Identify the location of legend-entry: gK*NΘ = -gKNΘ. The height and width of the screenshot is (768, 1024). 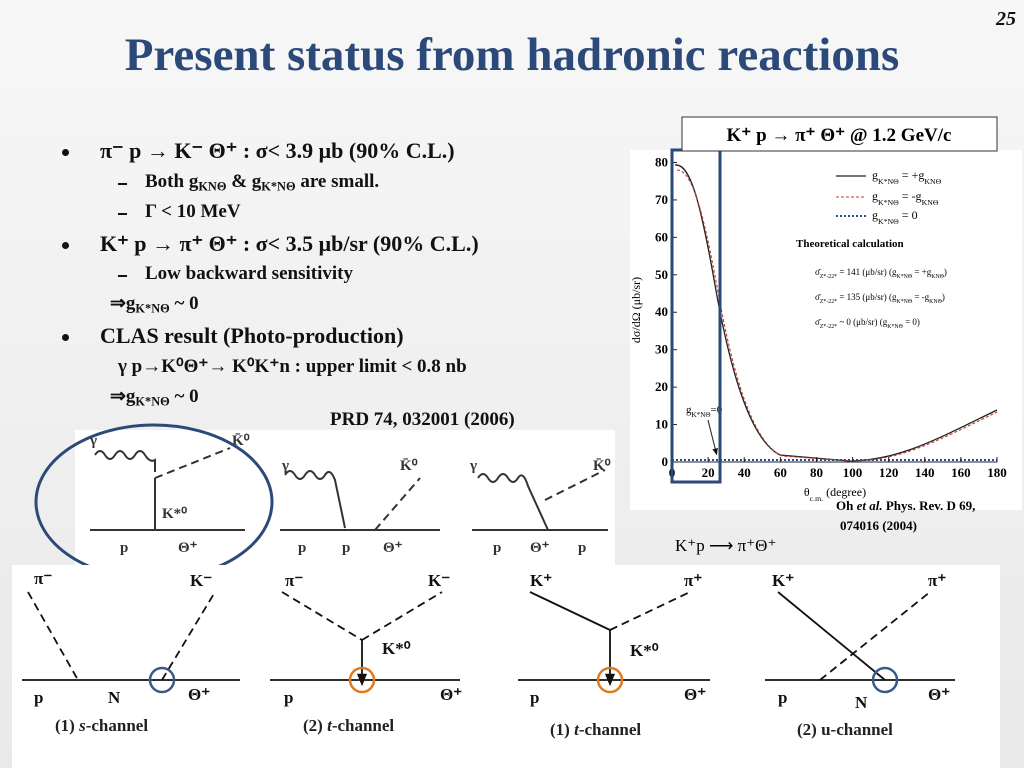
(905, 198).